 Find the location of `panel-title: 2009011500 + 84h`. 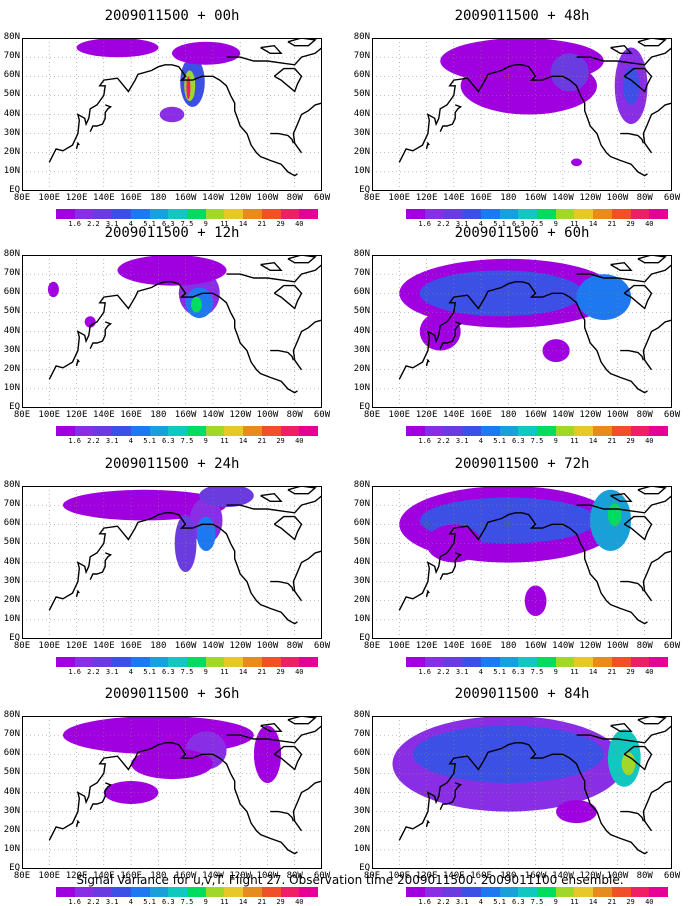

panel-title: 2009011500 + 84h is located at coordinates (522, 694).